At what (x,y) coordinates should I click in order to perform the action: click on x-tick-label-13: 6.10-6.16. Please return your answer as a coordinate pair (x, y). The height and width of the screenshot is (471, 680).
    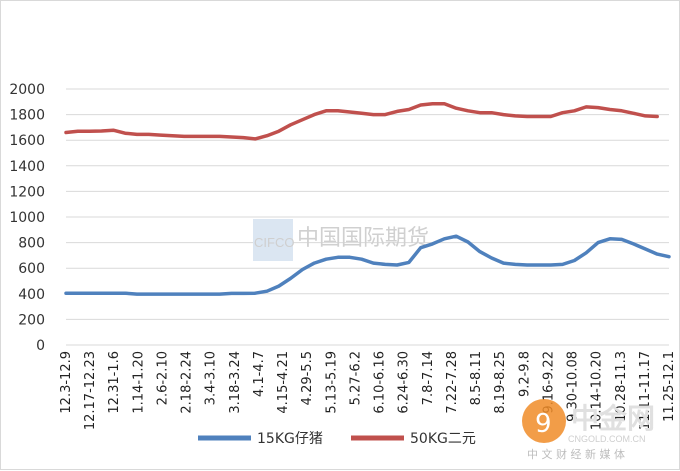
    Looking at the image, I should click on (380, 382).